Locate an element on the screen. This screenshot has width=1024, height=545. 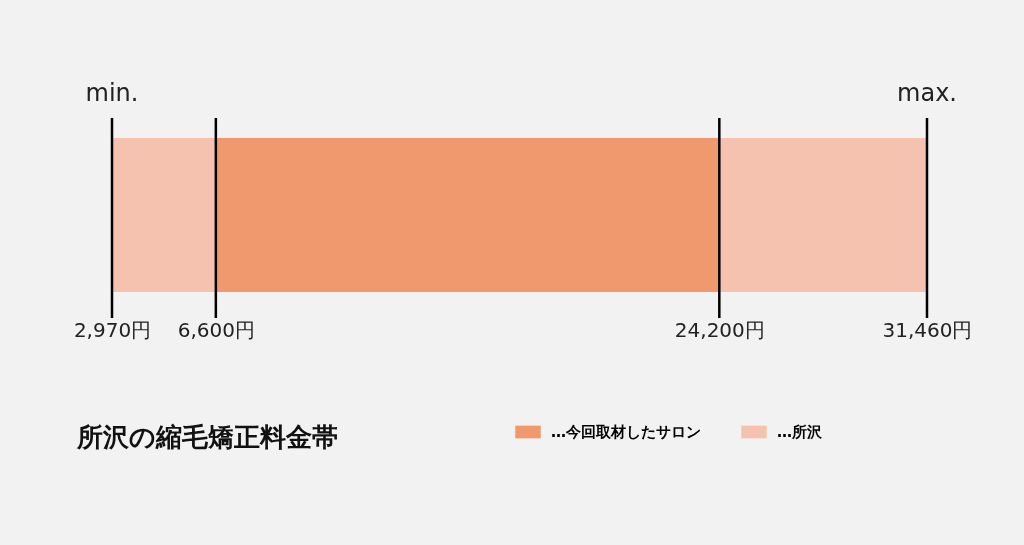
legend-label: …所沢 is located at coordinates (800, 432).